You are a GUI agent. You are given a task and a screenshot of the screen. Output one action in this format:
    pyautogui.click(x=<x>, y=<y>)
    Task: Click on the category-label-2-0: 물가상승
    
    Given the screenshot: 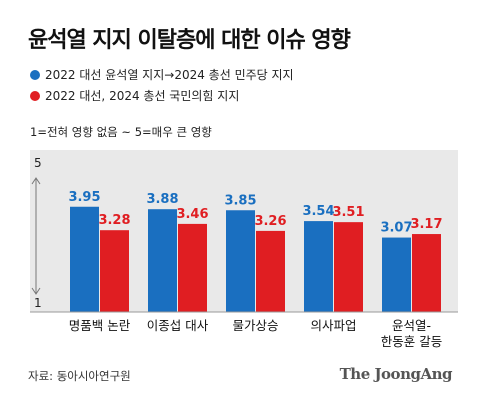 What is the action you would take?
    pyautogui.click(x=255, y=325)
    